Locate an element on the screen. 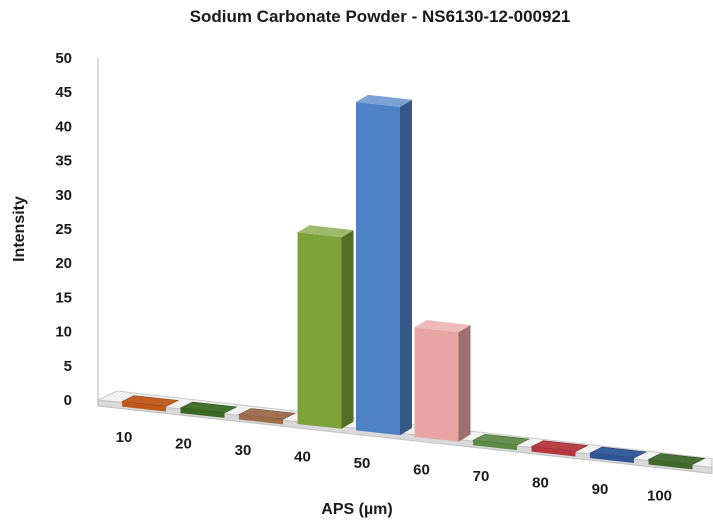 This screenshot has width=713, height=529. y-tick-label: 50 is located at coordinates (63, 58).